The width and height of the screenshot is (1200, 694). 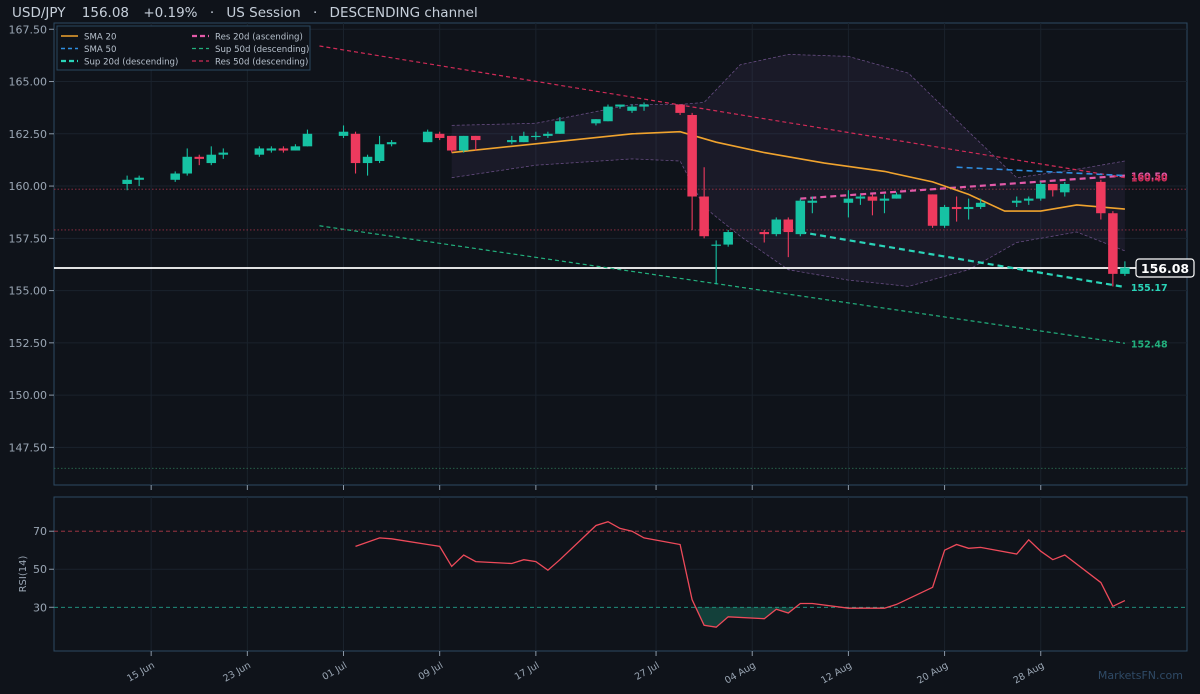 What do you see at coordinates (28, 238) in the screenshot?
I see `y-tick-label: 157.50` at bounding box center [28, 238].